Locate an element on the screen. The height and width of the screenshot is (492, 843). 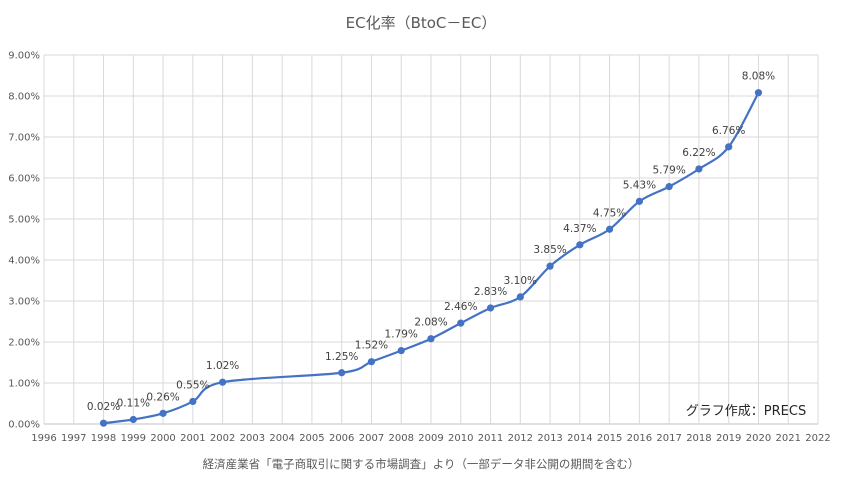
x-tick-label: 2018 is located at coordinates (698, 438).